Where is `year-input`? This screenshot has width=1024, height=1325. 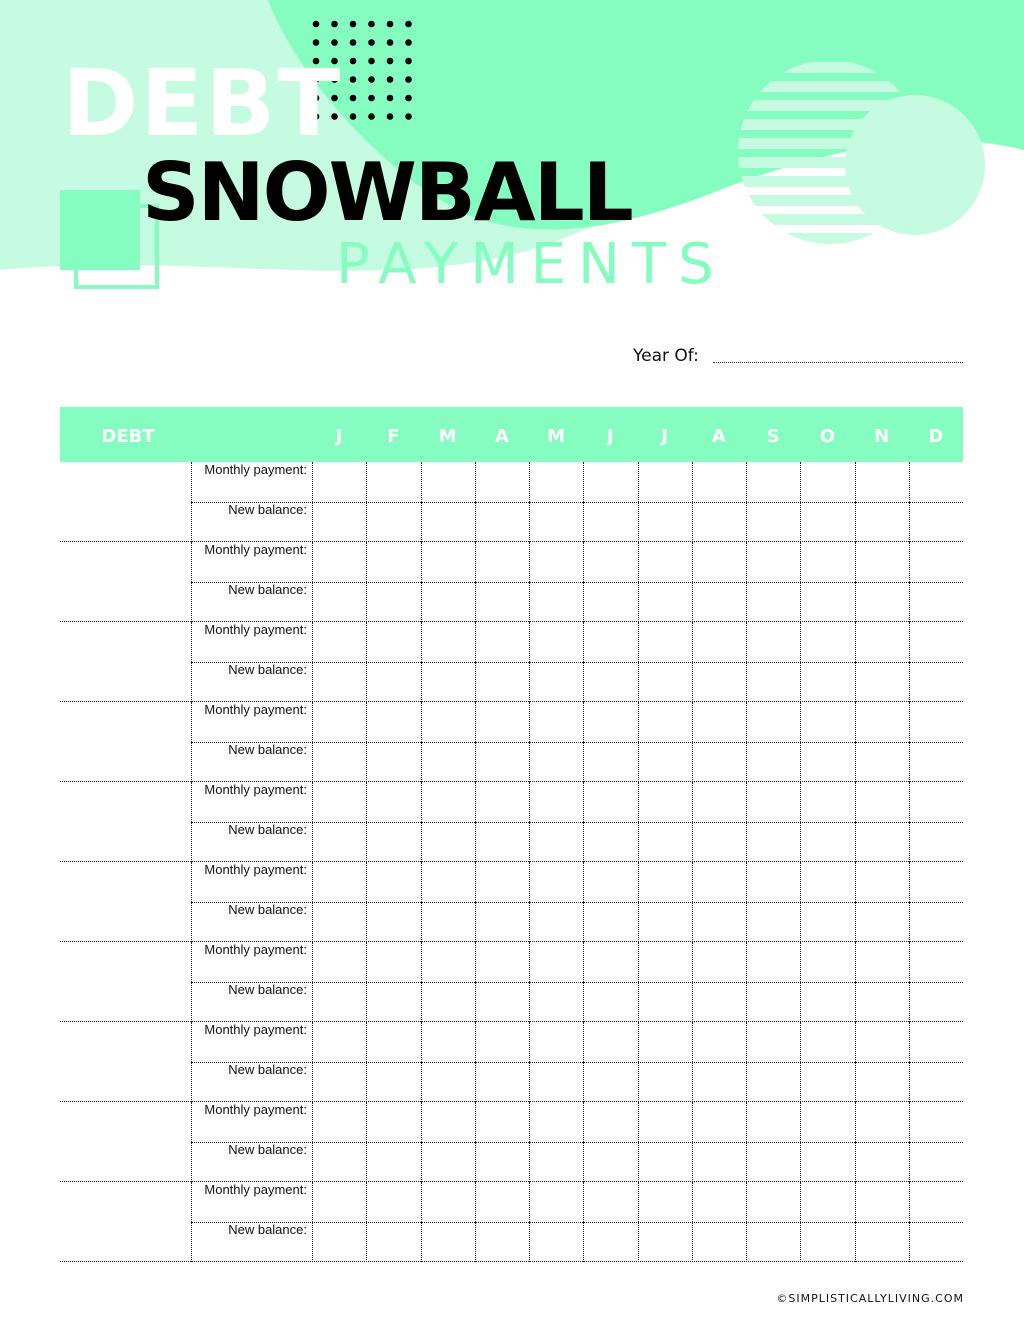 year-input is located at coordinates (838, 362).